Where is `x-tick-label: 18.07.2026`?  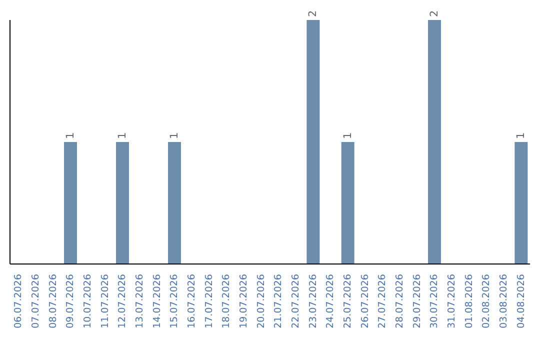
x-tick-label: 18.07.2026 is located at coordinates (226, 301).